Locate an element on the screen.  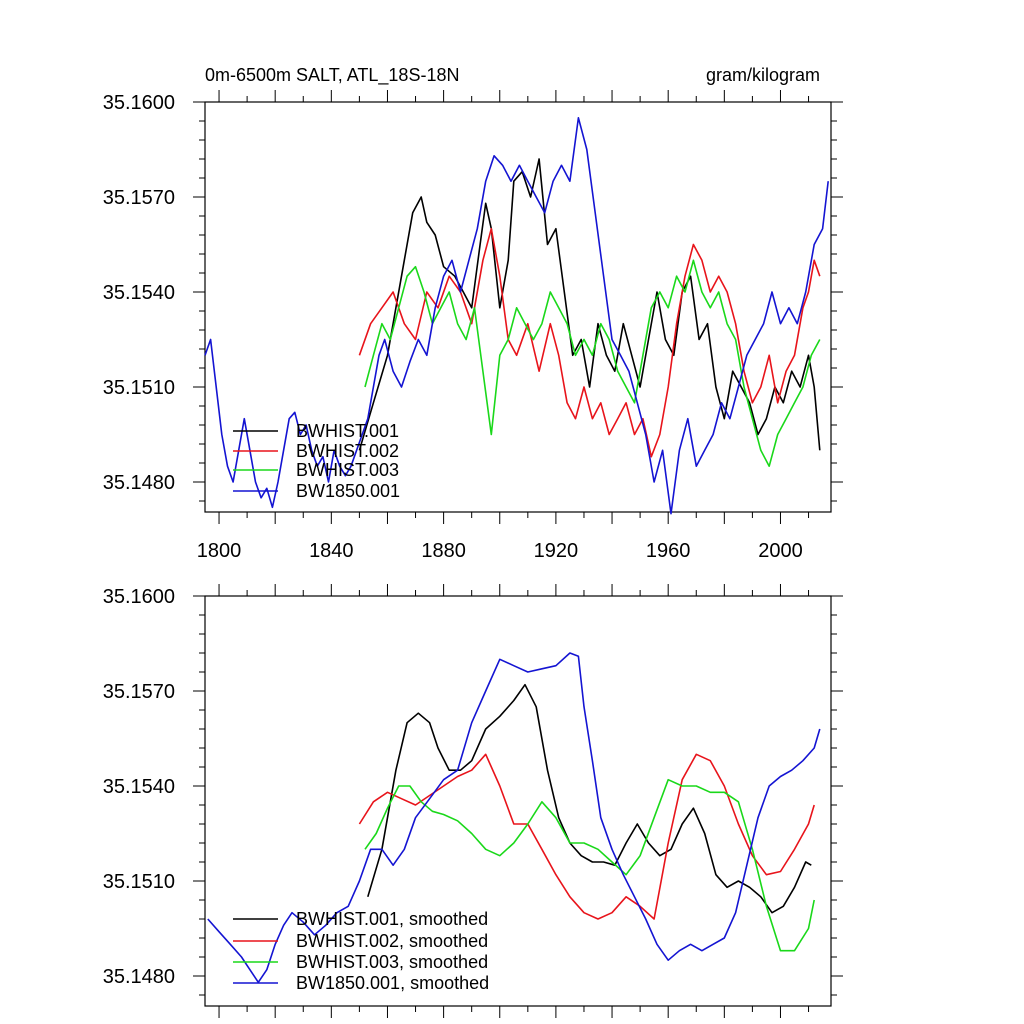
legend-label: BWHIST.003 is located at coordinates (347, 470).